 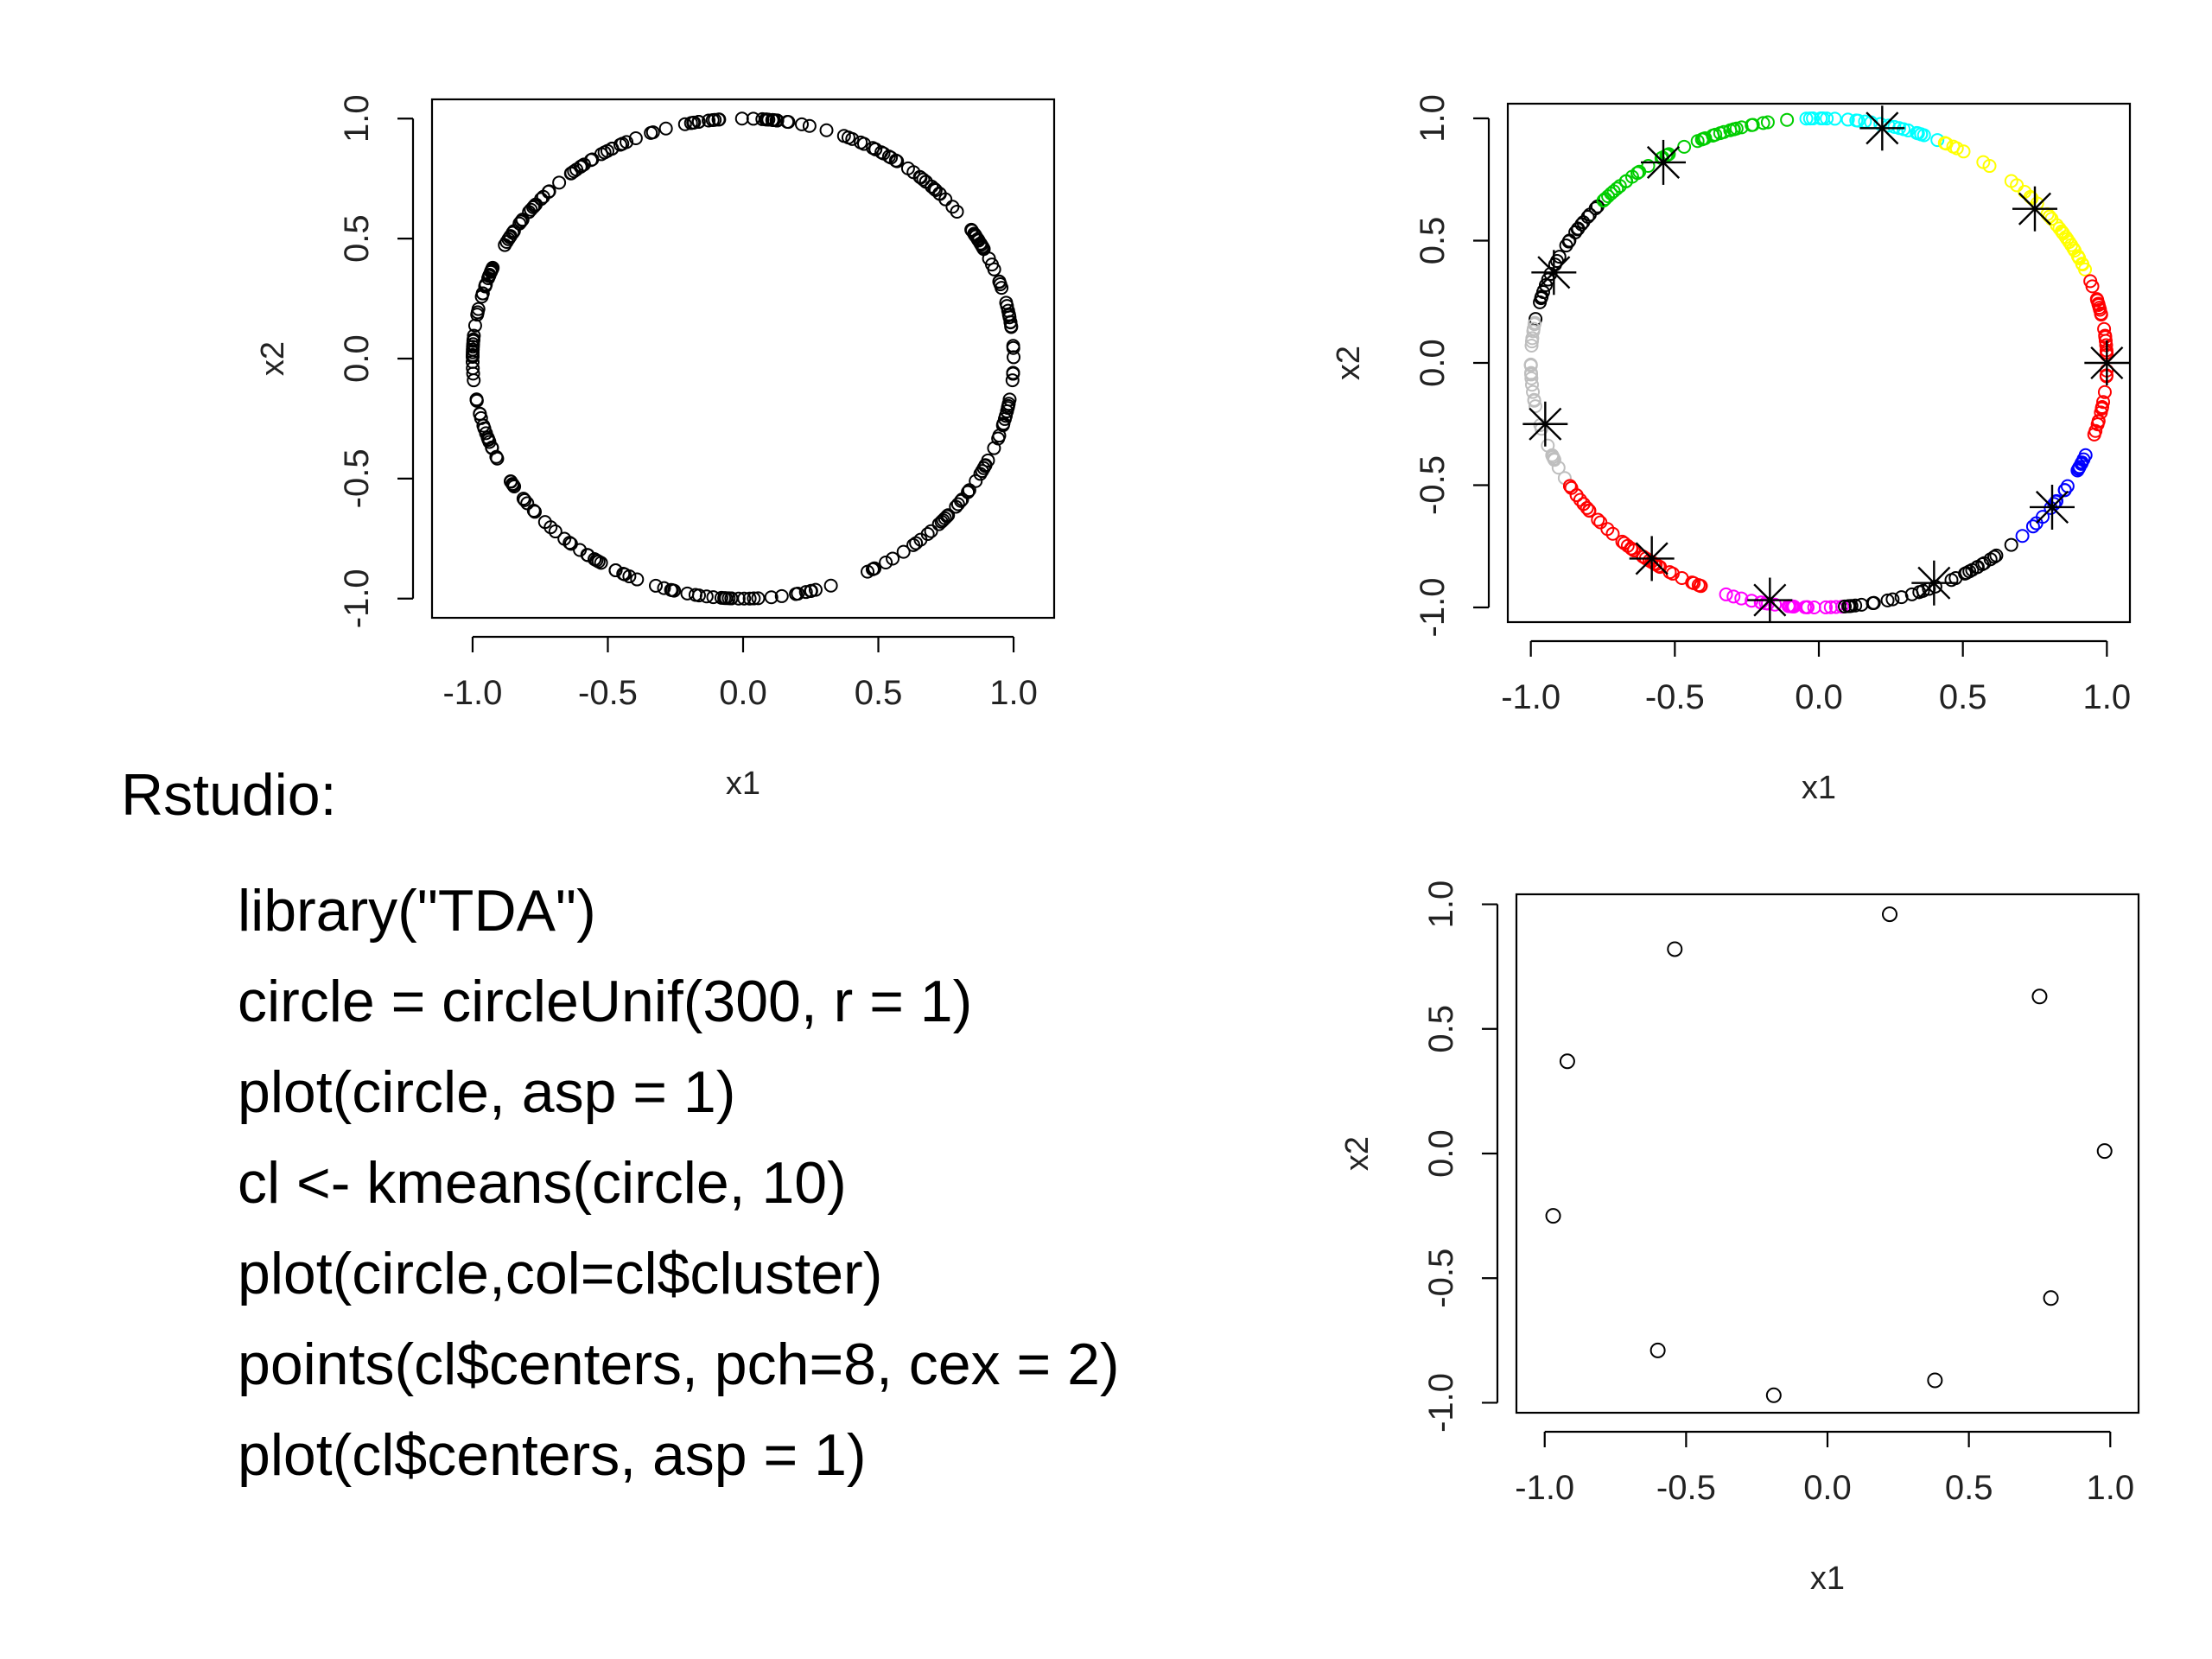 I want to click on code-line: library("TDA"), so click(x=417, y=910).